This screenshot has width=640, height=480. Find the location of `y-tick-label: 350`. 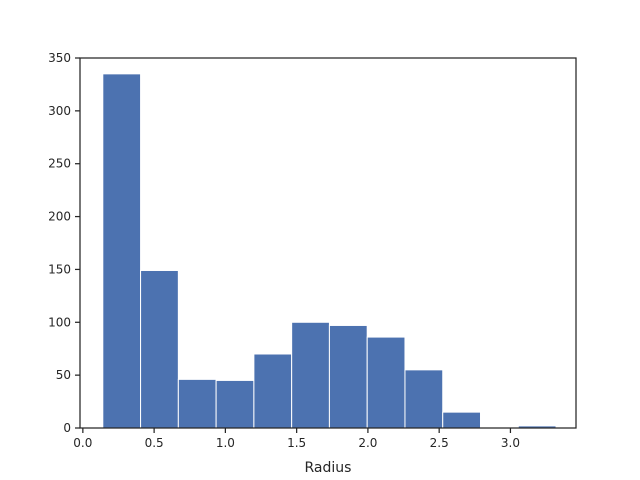

y-tick-label: 350 is located at coordinates (59, 58).